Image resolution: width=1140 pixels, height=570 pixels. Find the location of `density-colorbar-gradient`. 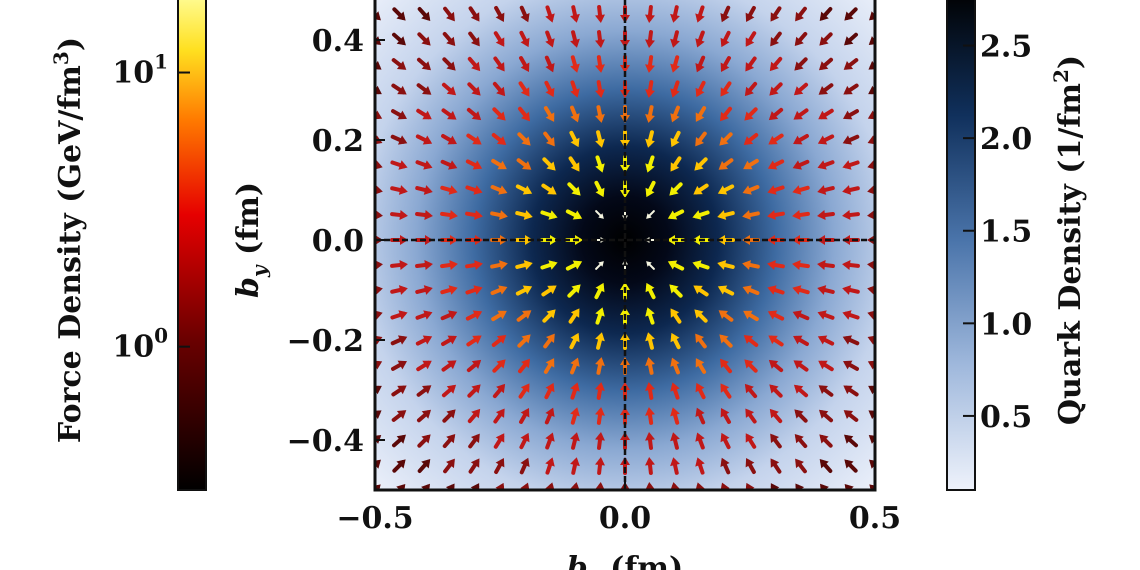

density-colorbar-gradient is located at coordinates (961, 245).